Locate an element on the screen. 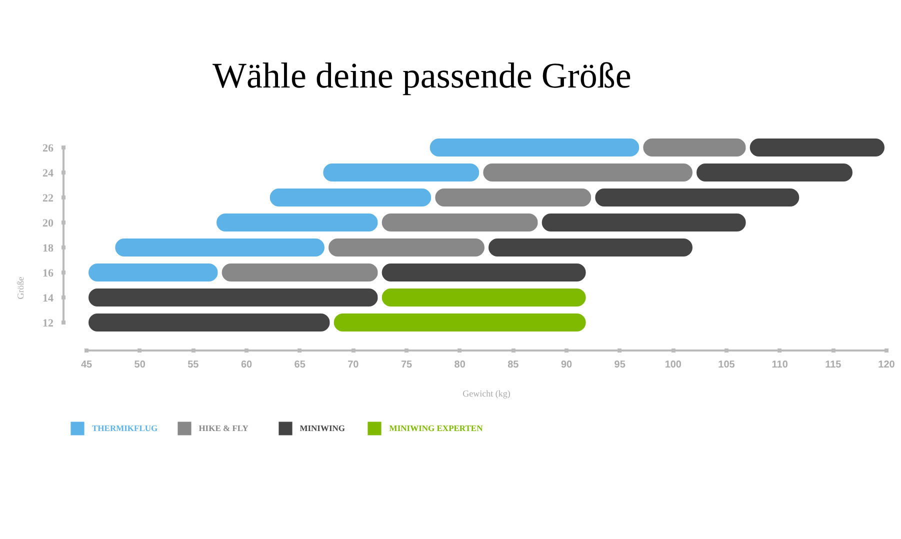 This screenshot has height=539, width=901. x-tick-label: 80 is located at coordinates (460, 365).